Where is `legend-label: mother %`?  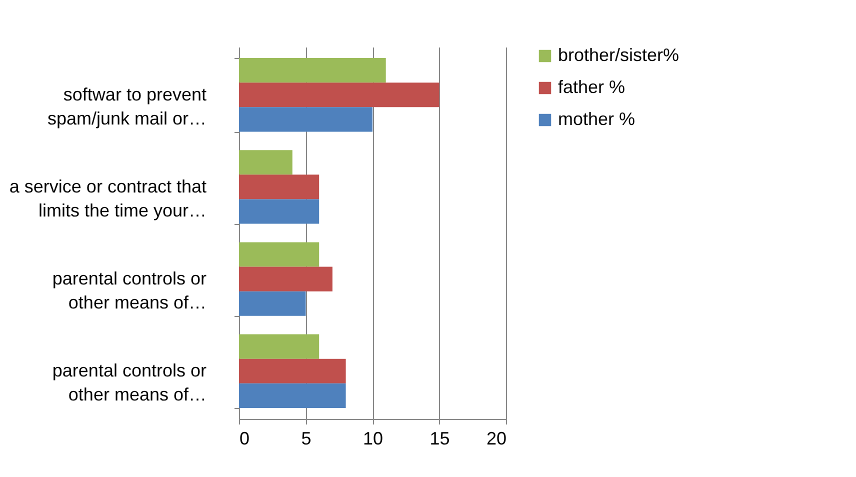
legend-label: mother % is located at coordinates (597, 119).